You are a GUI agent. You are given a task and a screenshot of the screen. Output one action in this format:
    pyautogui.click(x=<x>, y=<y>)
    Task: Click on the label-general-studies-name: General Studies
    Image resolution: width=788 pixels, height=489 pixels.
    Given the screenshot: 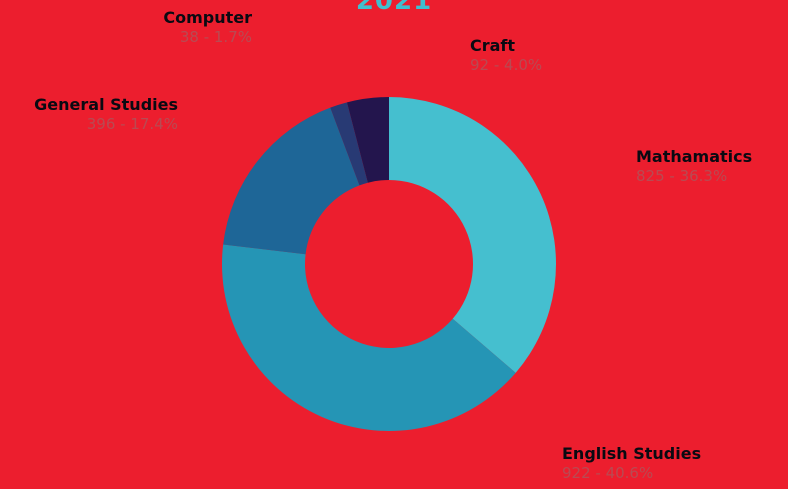 What is the action you would take?
    pyautogui.click(x=106, y=104)
    